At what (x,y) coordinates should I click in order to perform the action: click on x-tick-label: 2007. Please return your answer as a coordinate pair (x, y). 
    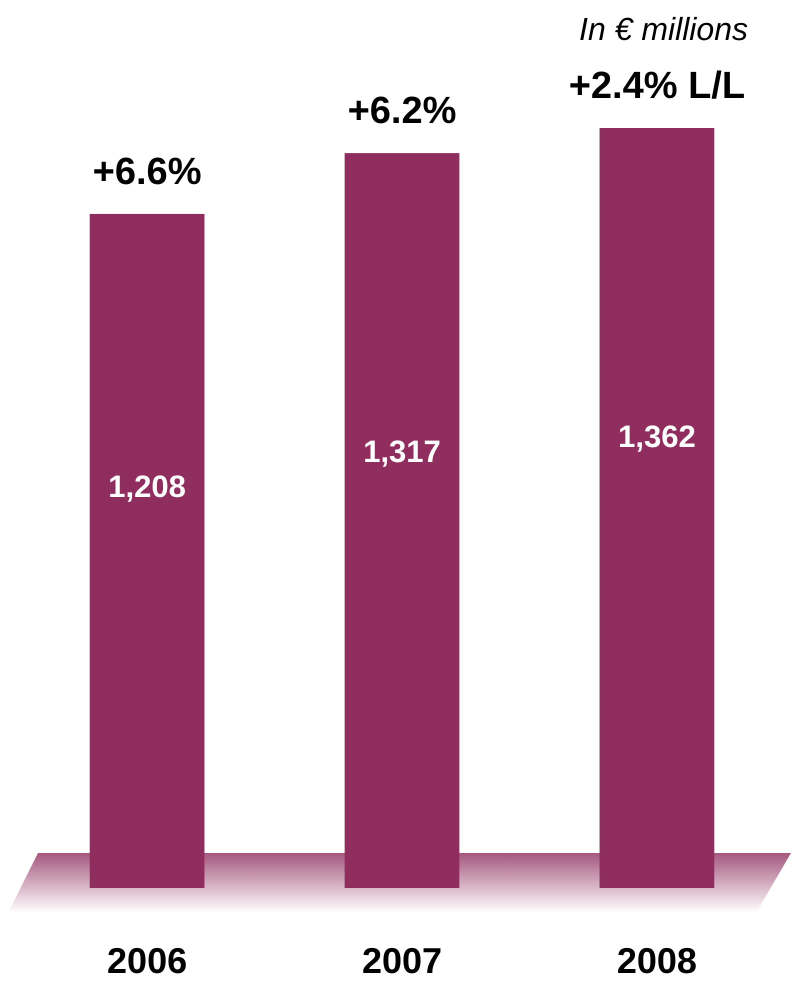
    Looking at the image, I should click on (402, 960).